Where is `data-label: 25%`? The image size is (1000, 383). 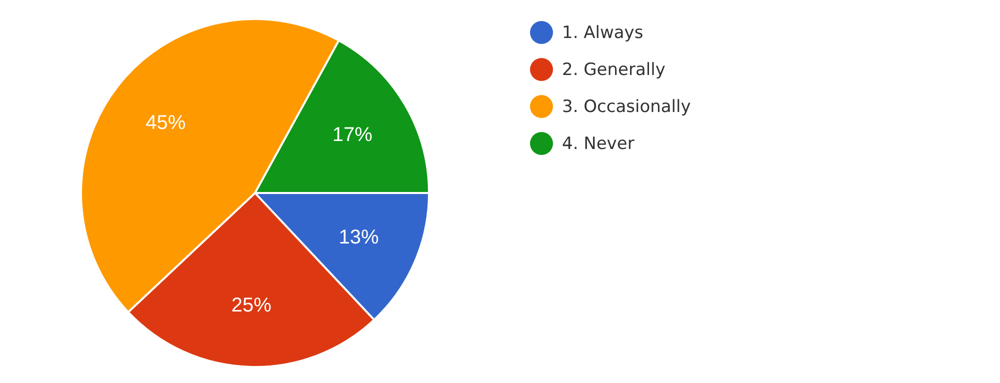 data-label: 25% is located at coordinates (251, 305).